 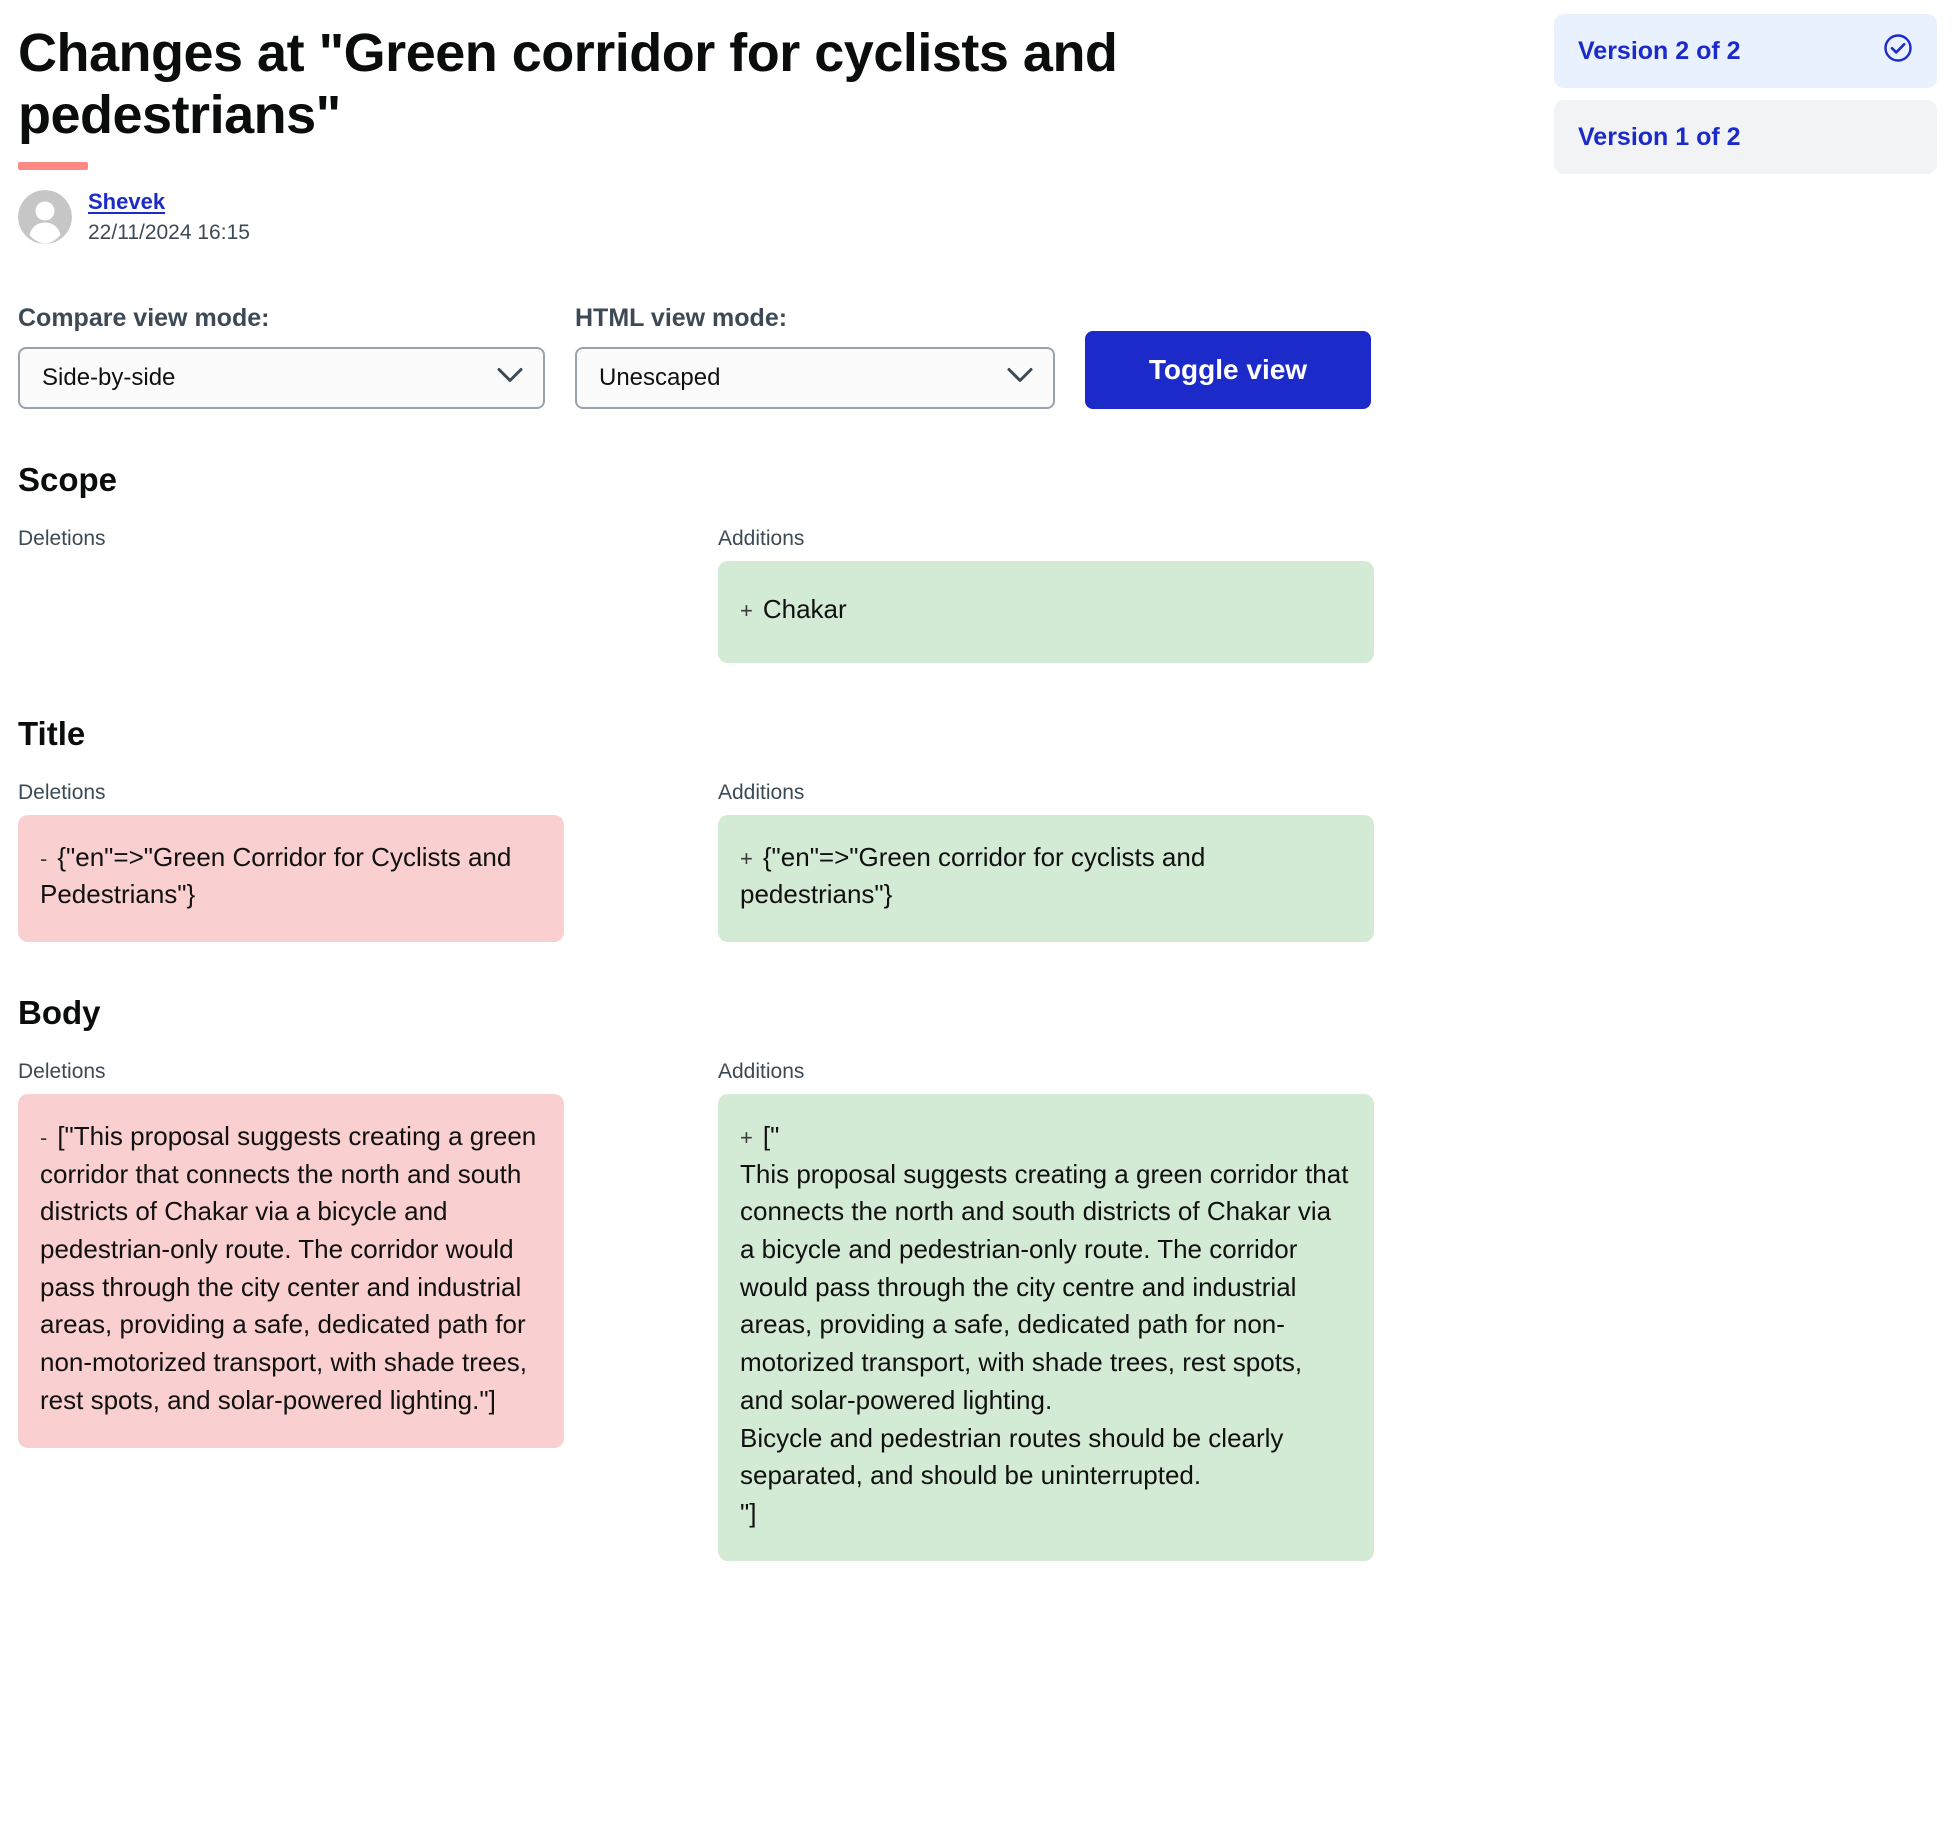 What do you see at coordinates (127, 202) in the screenshot?
I see `author-link: Shevek` at bounding box center [127, 202].